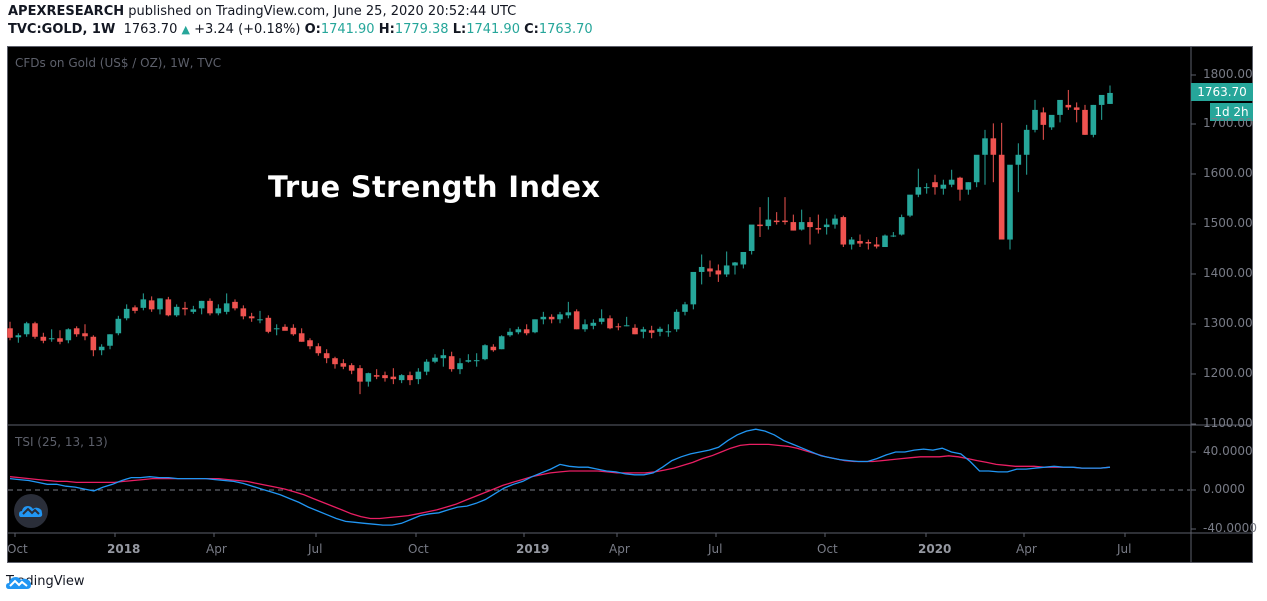 The width and height of the screenshot is (1267, 601). What do you see at coordinates (1228, 173) in the screenshot?
I see `price-axis-label: 1600.00` at bounding box center [1228, 173].